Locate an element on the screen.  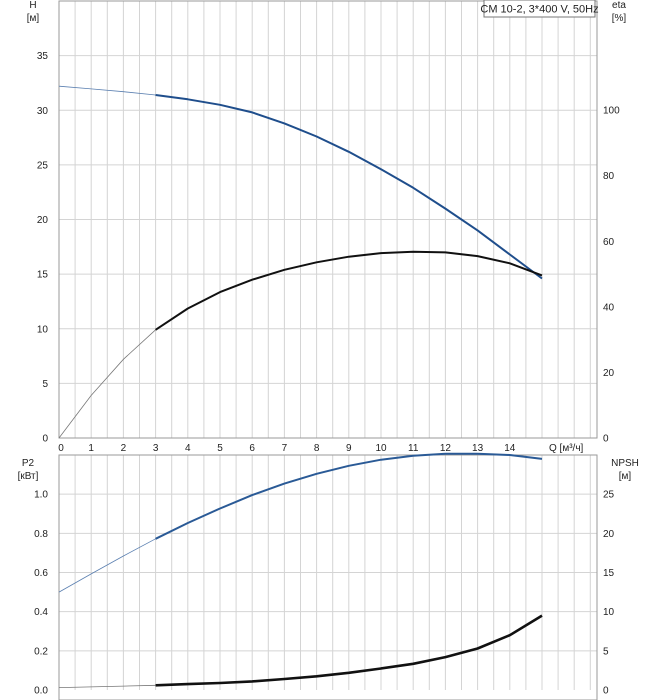
y-tick-label: 20 is located at coordinates (43, 220).